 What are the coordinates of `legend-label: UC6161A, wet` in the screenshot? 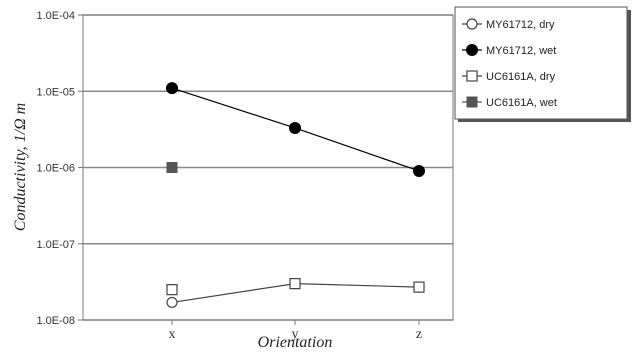 It's located at (521, 103).